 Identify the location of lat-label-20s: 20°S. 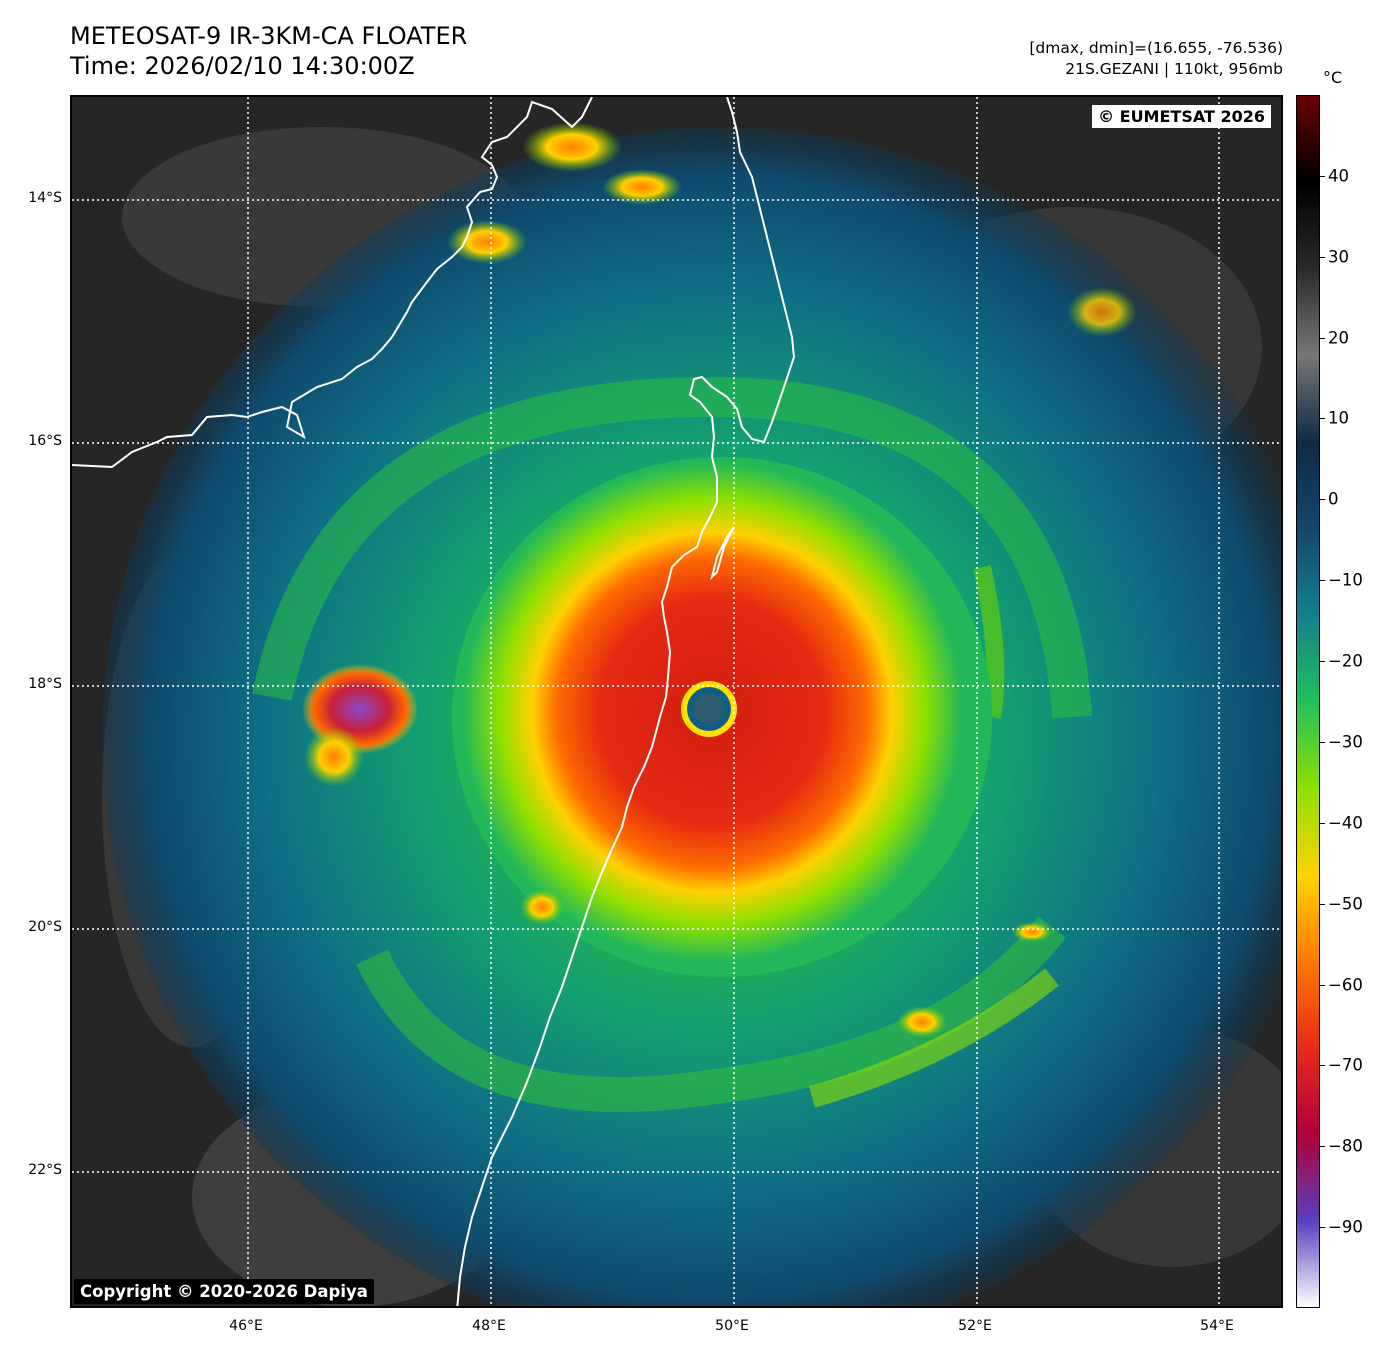
(45, 927).